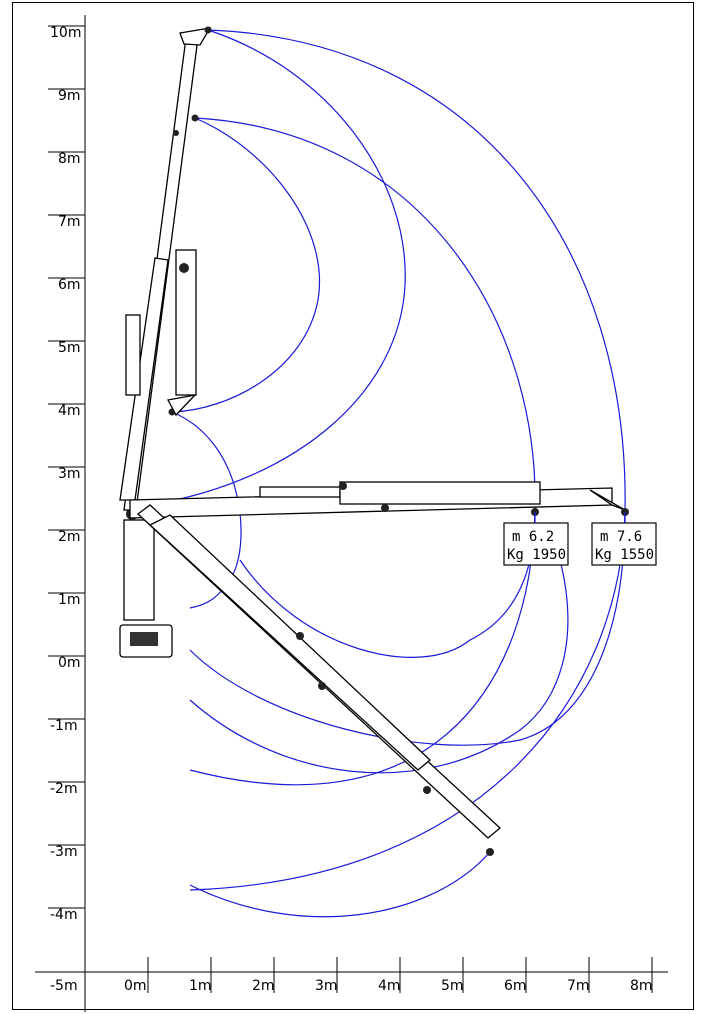 The height and width of the screenshot is (1014, 705). What do you see at coordinates (165, 268) in the screenshot?
I see `crane-pillar-boom` at bounding box center [165, 268].